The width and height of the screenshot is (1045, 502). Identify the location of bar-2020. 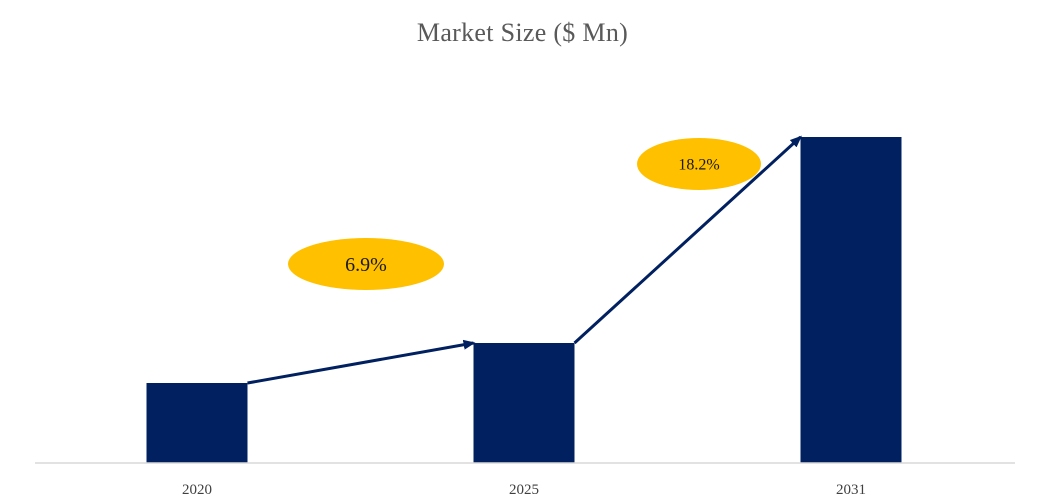
(197, 423).